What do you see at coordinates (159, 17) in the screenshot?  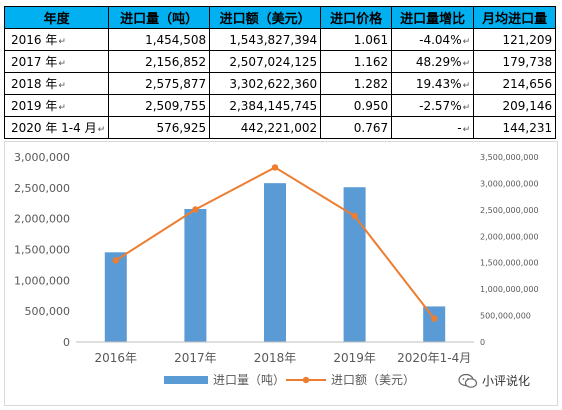 I see `header-import-volume: 进口量（吨）` at bounding box center [159, 17].